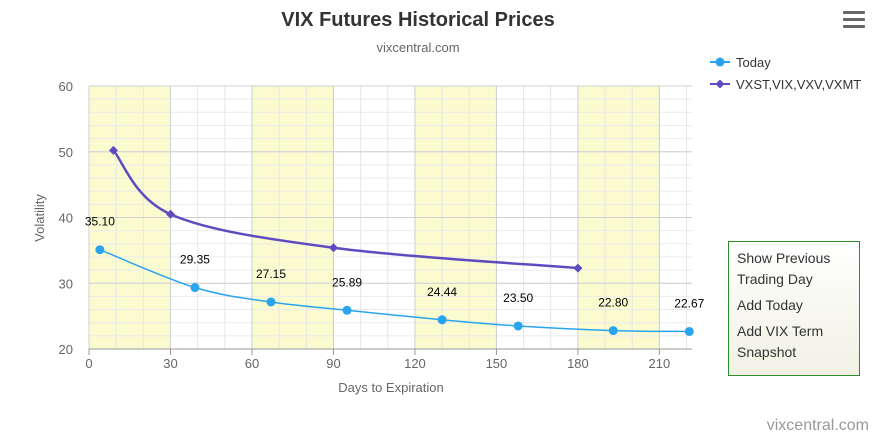 The image size is (879, 439). I want to click on hamburger-menu-icon, so click(854, 20).